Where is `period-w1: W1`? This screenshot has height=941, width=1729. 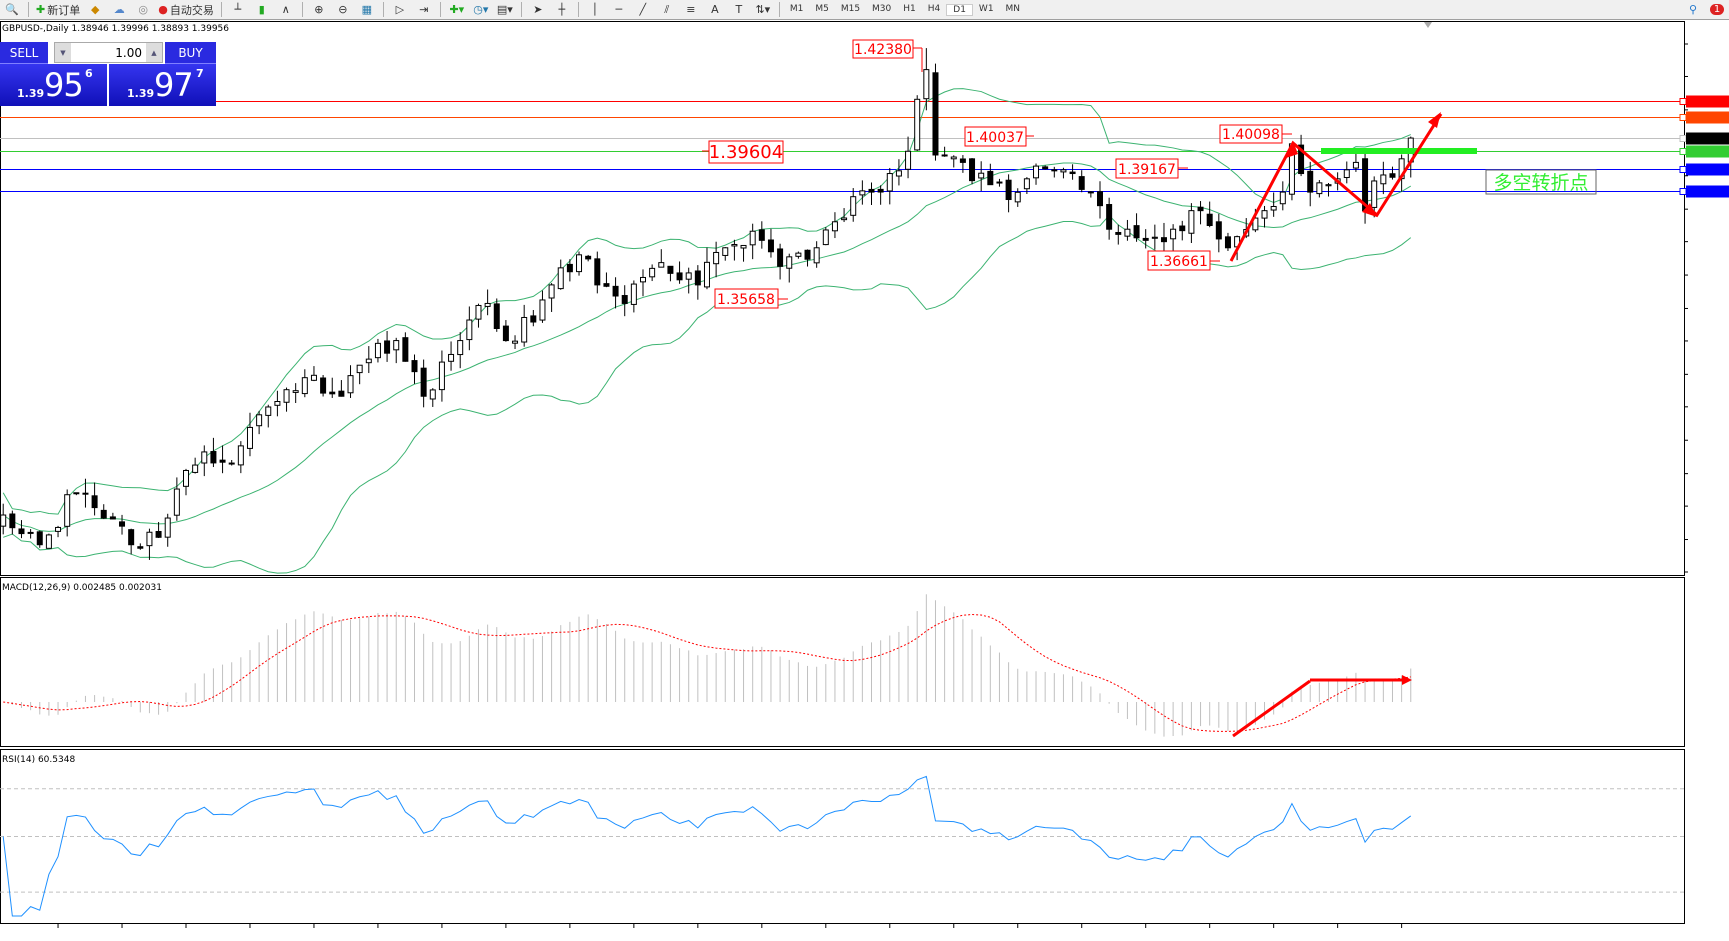 period-w1: W1 is located at coordinates (986, 8).